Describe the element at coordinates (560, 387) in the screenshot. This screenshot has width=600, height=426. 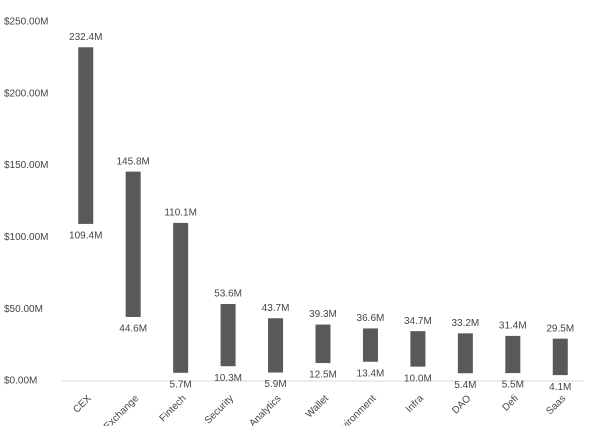
I see `low-label: 4.1M` at that location.